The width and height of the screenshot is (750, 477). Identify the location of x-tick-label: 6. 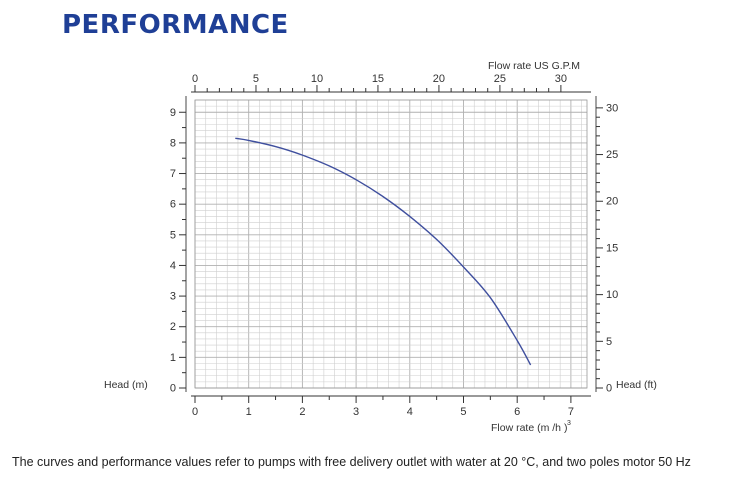
(517, 412).